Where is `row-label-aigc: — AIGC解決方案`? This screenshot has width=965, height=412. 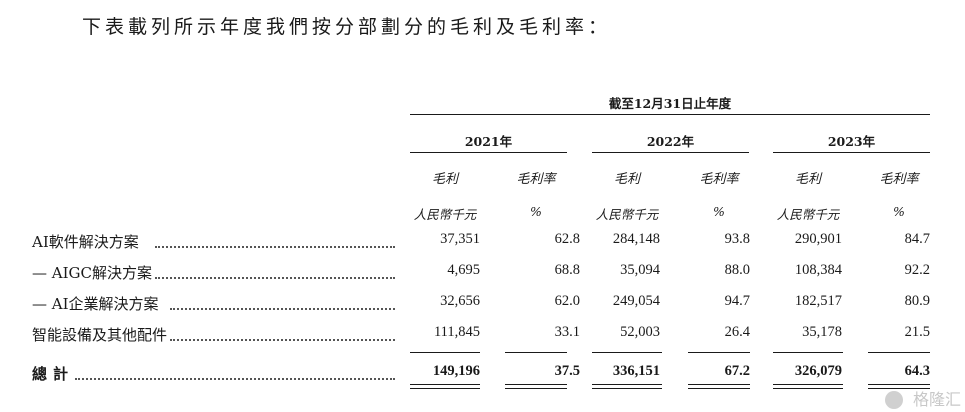 row-label-aigc: — AIGC解決方案 is located at coordinates (92, 273).